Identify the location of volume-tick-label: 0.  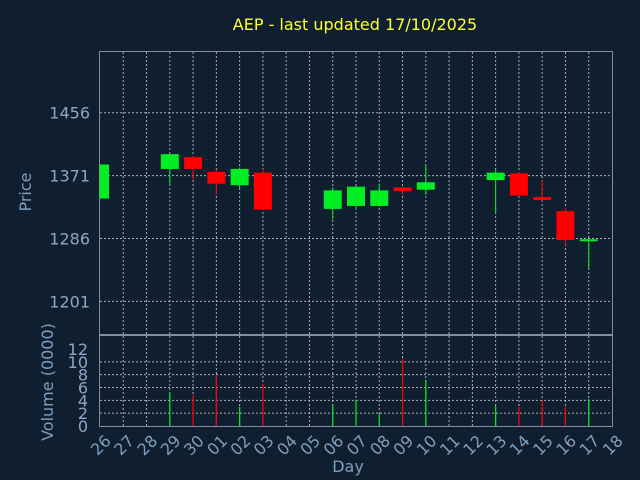
(83, 426).